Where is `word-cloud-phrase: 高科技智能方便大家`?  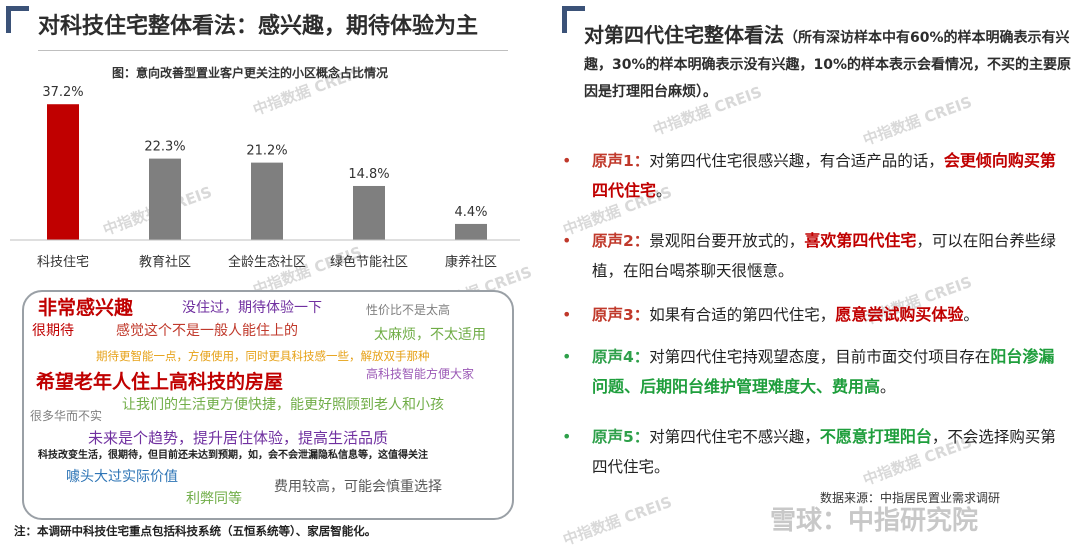
word-cloud-phrase: 高科技智能方便大家 is located at coordinates (420, 374).